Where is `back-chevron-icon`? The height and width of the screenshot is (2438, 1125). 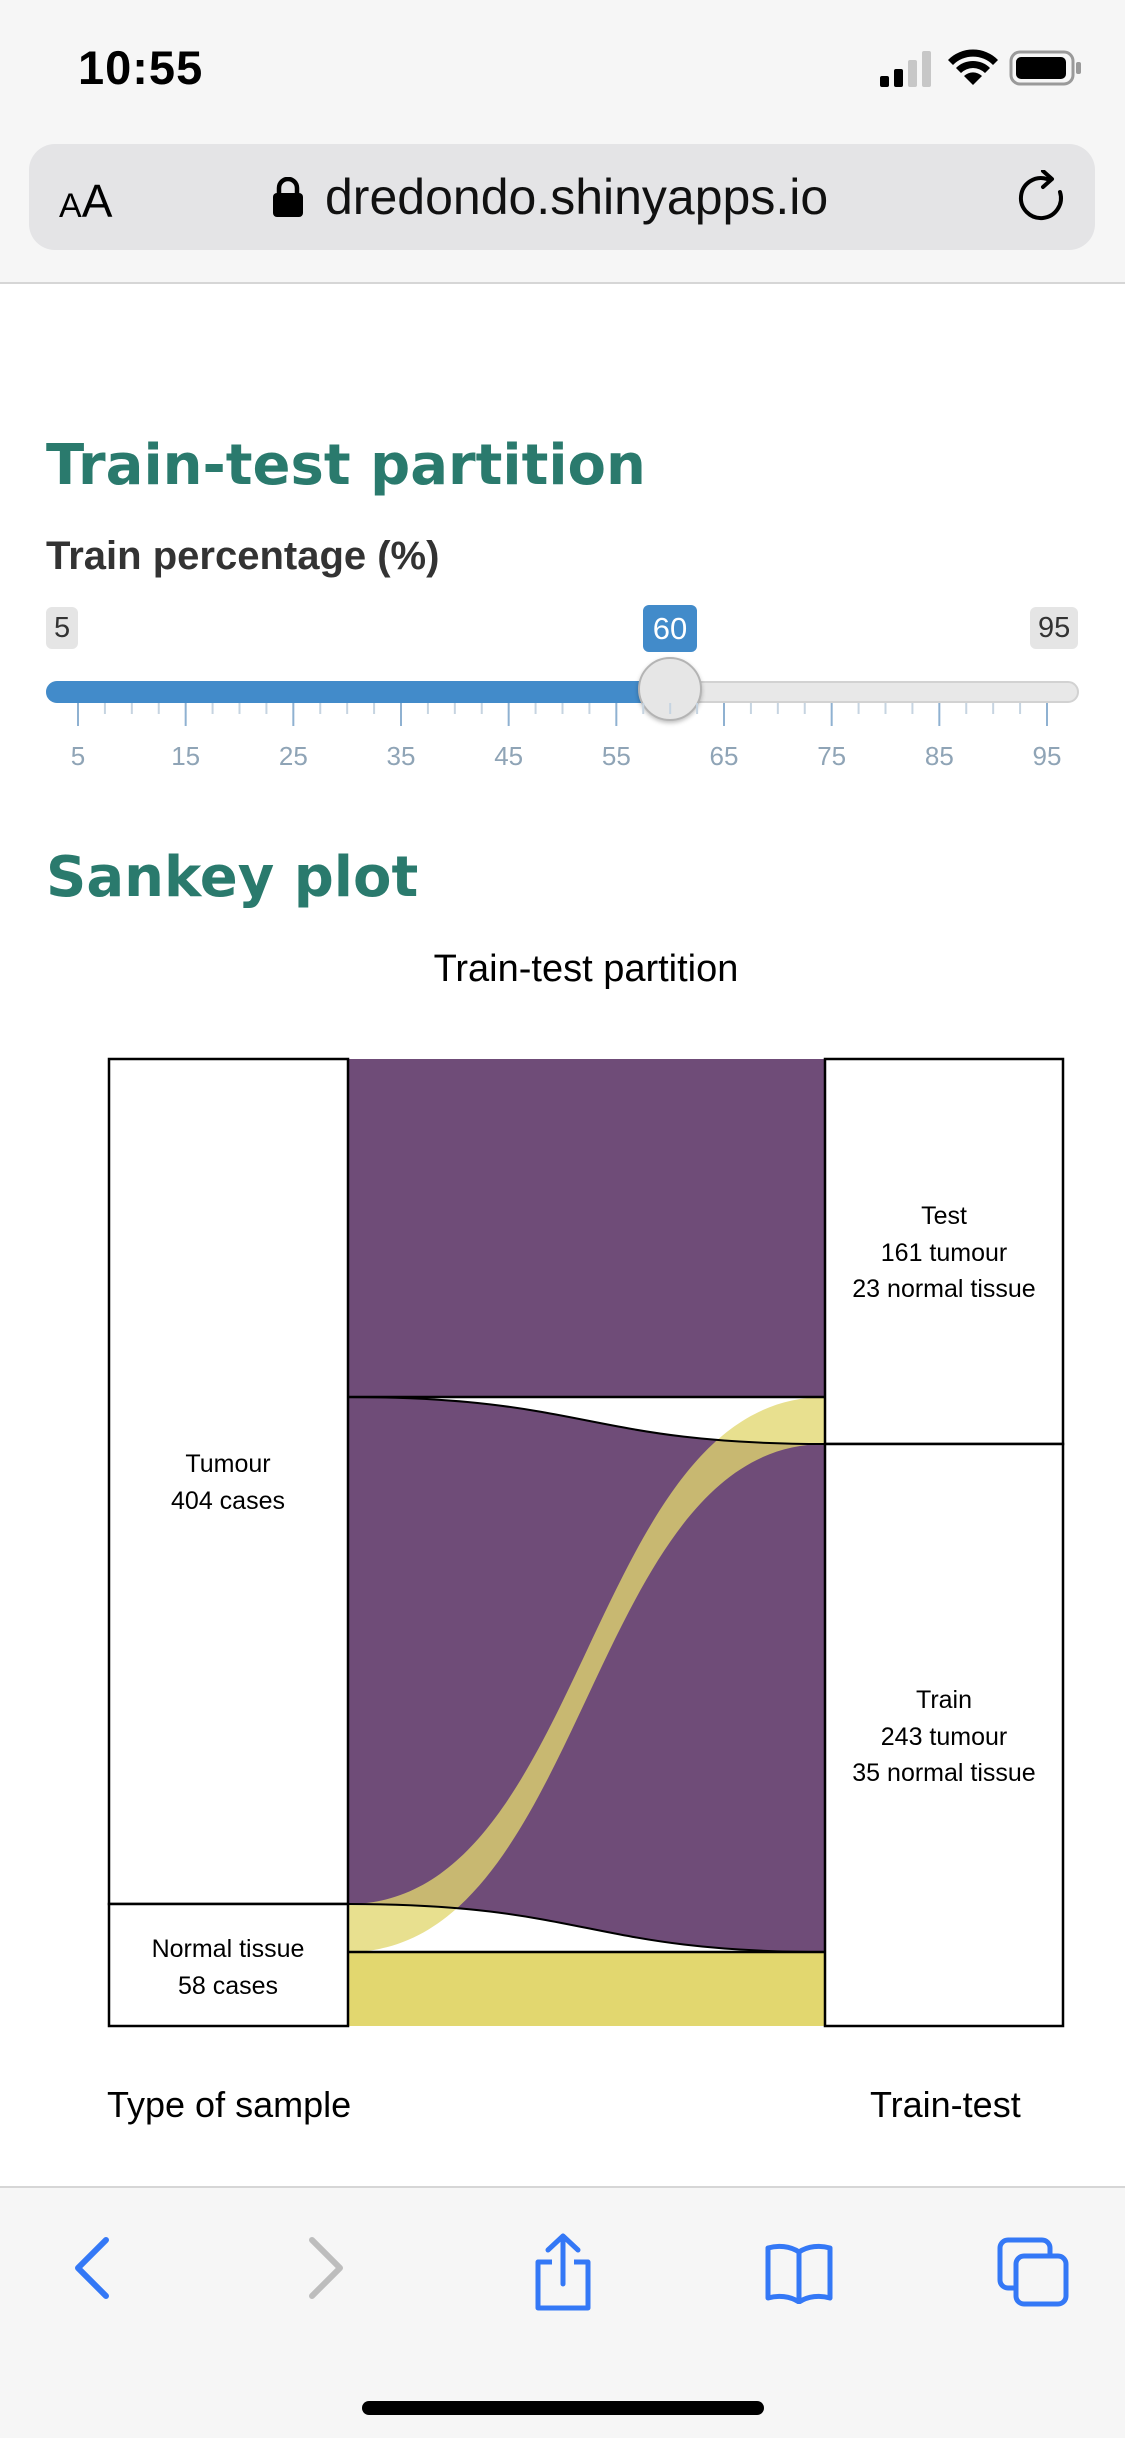
back-chevron-icon is located at coordinates (93, 2268).